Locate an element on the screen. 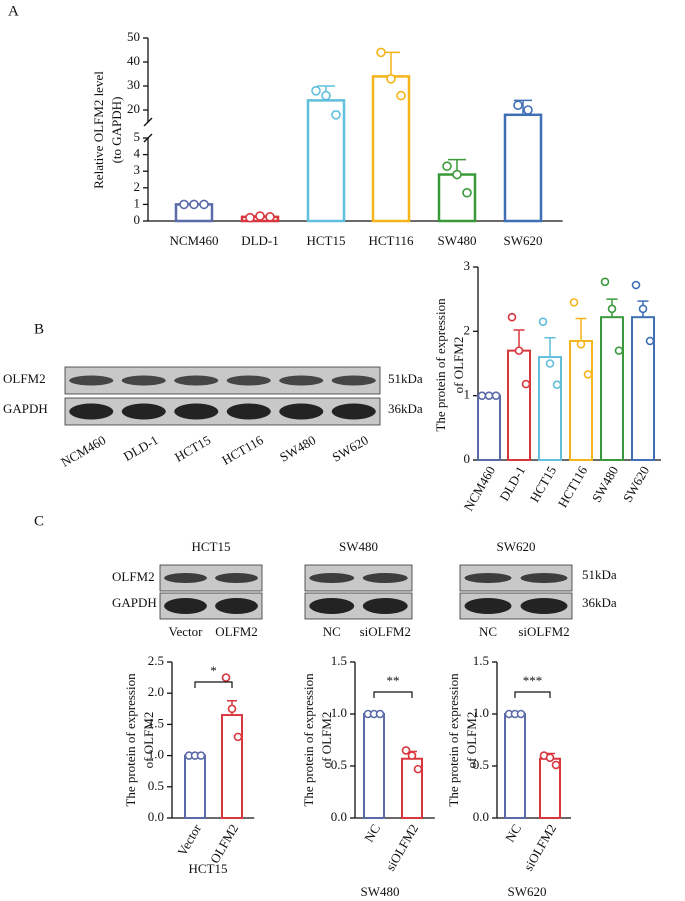 The image size is (685, 901). x-tick-label: SW480 is located at coordinates (457, 240).